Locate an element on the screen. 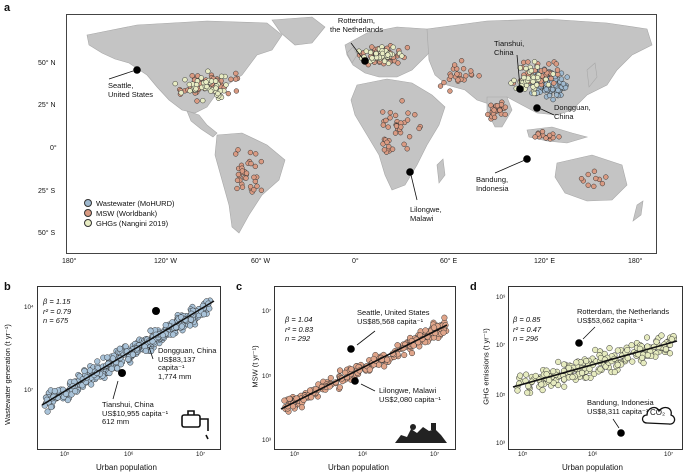 The image size is (685, 476). lat-label-50n: 50° N is located at coordinates (47, 63).